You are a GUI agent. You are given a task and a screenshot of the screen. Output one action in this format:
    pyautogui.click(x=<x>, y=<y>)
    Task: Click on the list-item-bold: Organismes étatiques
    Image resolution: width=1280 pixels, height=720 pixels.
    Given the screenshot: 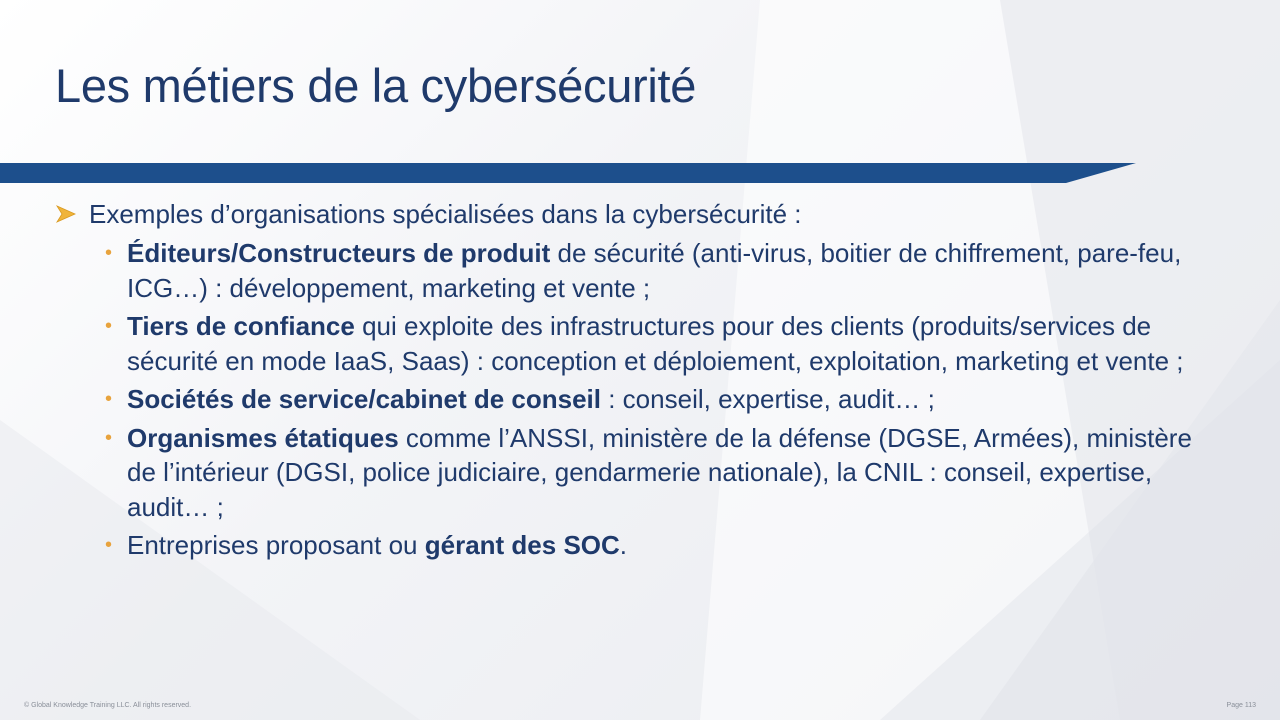 What is the action you would take?
    pyautogui.click(x=263, y=437)
    